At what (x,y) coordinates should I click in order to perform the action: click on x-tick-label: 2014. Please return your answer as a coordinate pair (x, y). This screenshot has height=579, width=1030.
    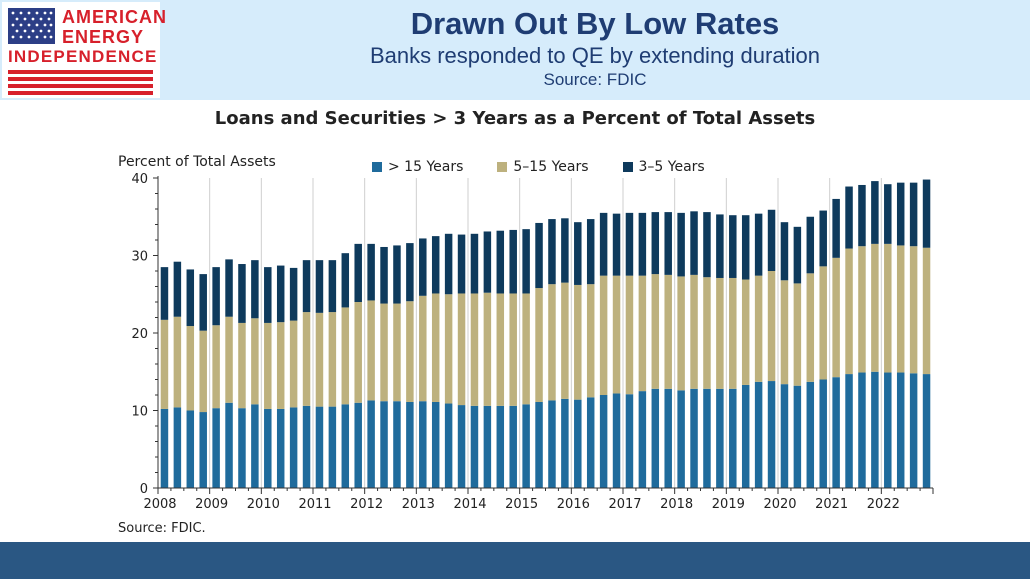
    Looking at the image, I should click on (469, 504).